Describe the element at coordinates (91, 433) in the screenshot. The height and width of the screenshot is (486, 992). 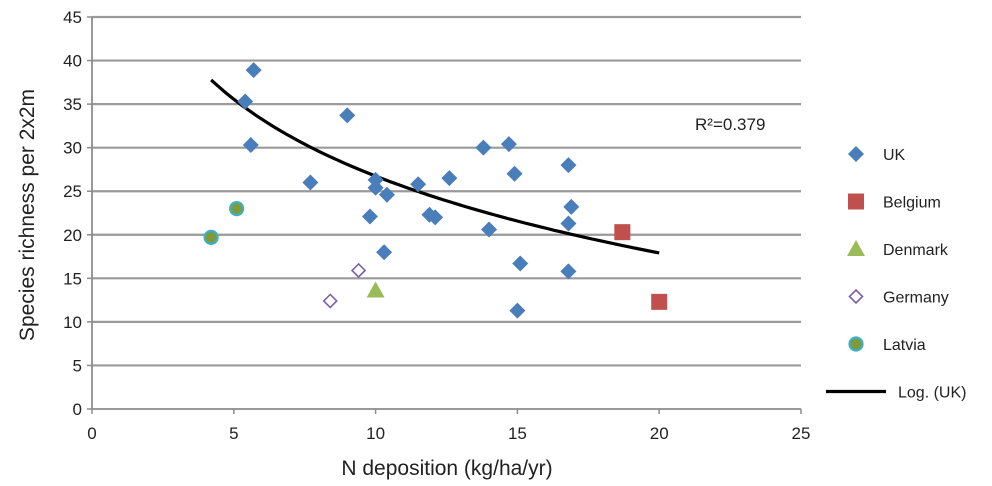
I see `x-tick-label: 0` at that location.